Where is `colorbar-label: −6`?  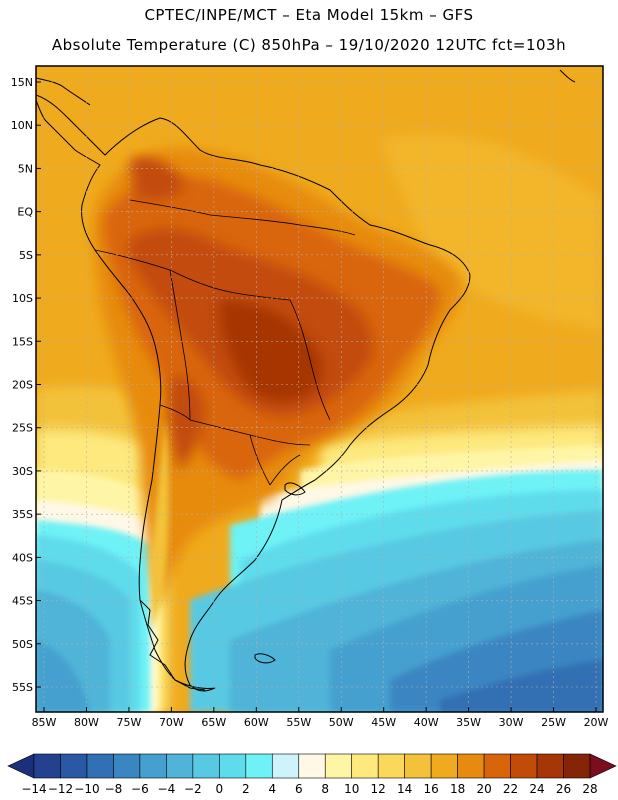 colorbar-label: −6 is located at coordinates (140, 789).